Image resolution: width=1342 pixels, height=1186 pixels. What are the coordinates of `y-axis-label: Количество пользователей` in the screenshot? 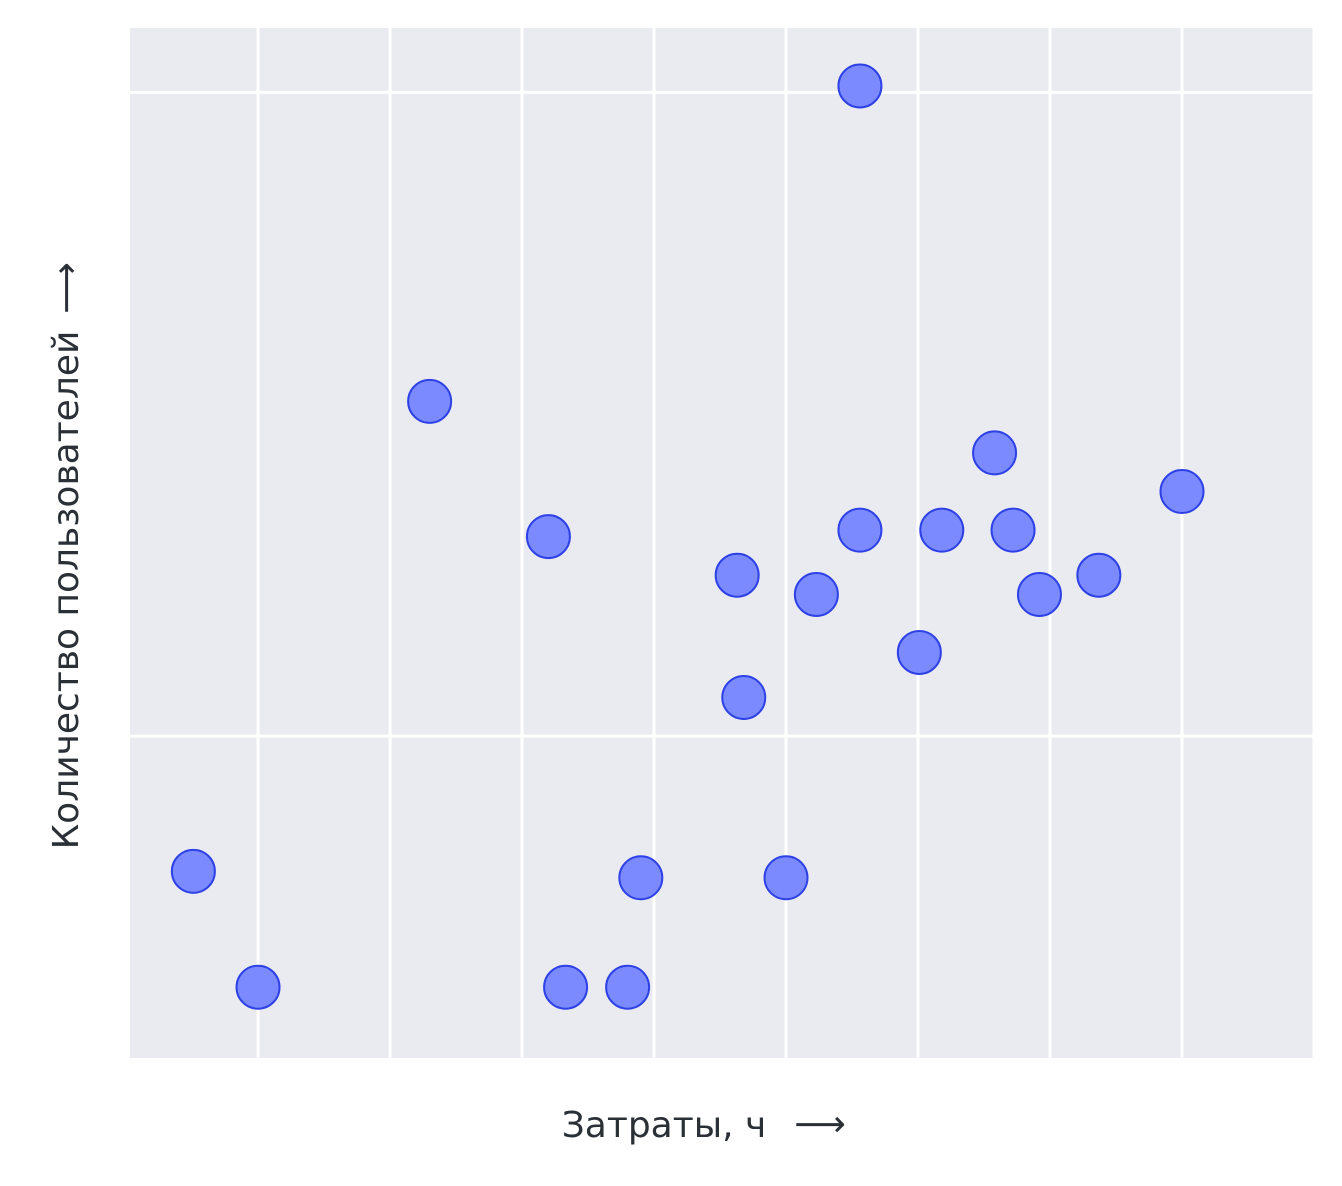 It's located at (66, 590).